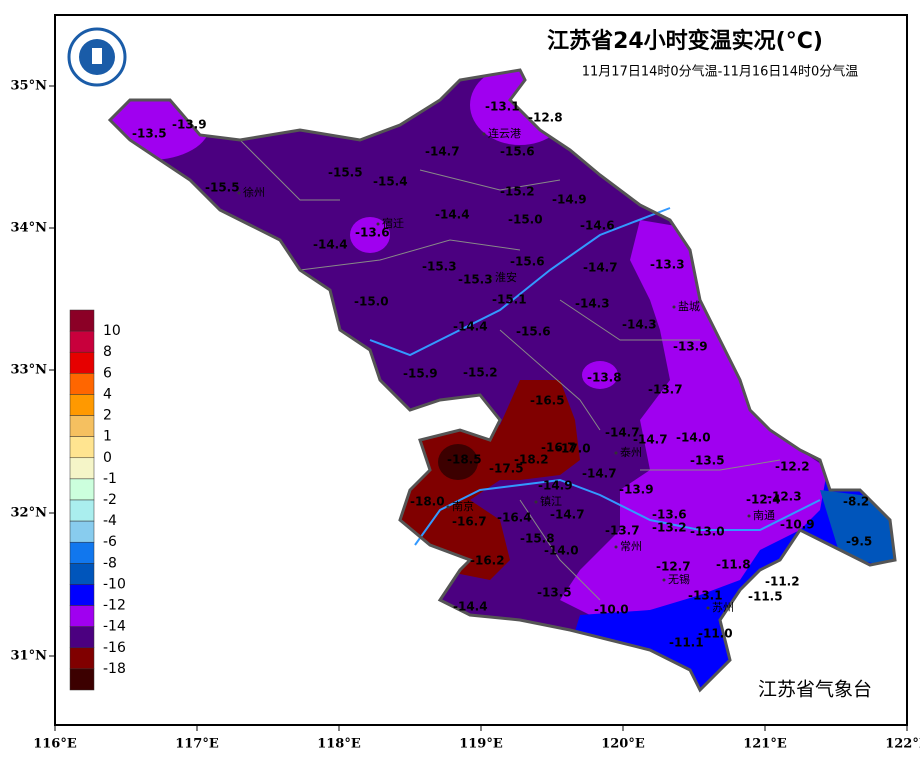 The image size is (920, 767). Describe the element at coordinates (475, 280) in the screenshot. I see `station-value: -15.3` at that location.